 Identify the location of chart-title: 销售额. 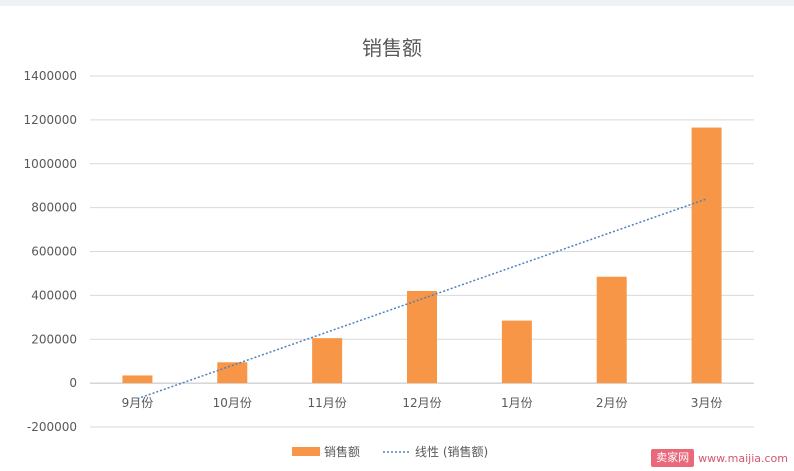
(392, 48).